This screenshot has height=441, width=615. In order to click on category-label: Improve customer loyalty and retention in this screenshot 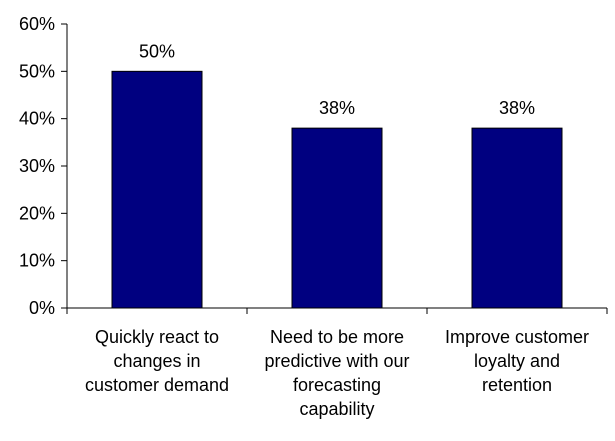, I will do `click(517, 361)`.